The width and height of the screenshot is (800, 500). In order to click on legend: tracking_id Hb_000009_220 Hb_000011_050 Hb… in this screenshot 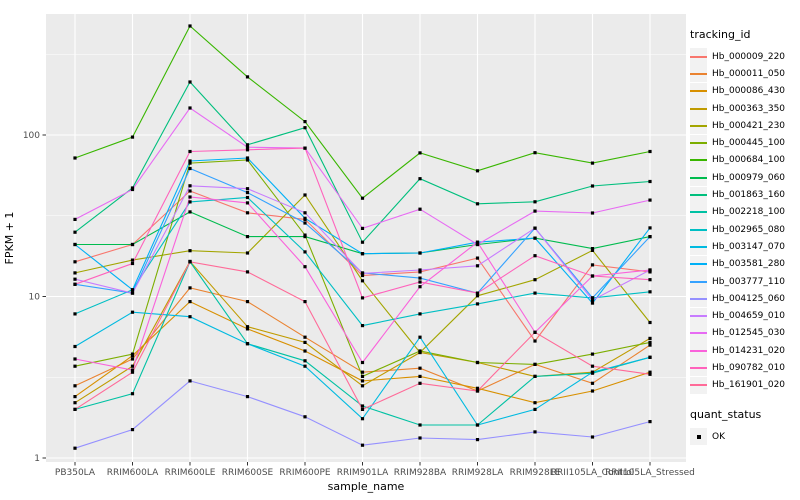, I will do `click(744, 237)`.